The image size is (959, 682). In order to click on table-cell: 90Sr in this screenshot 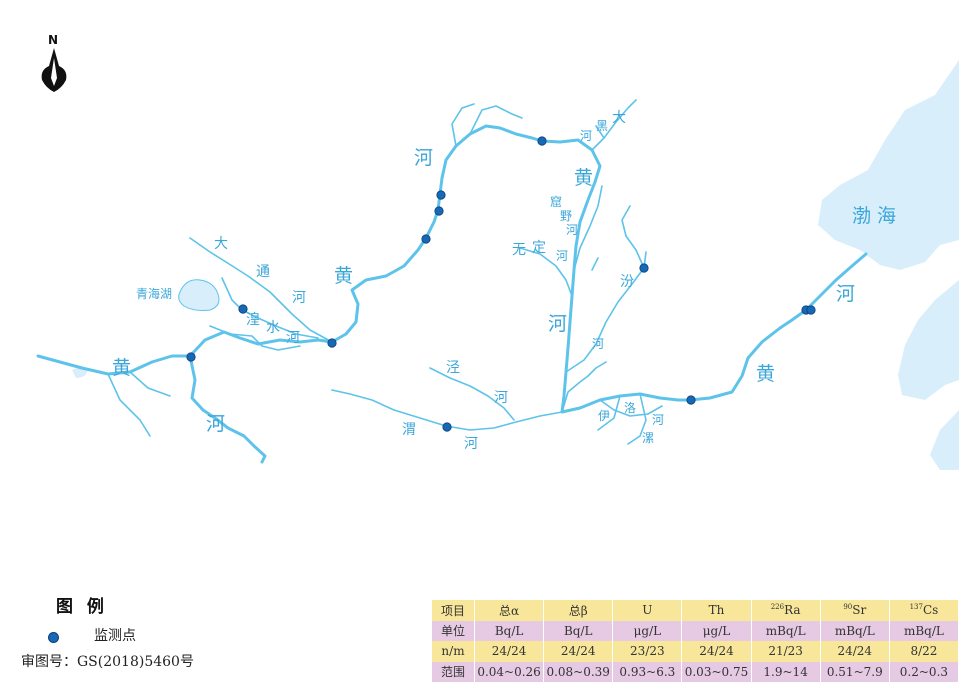, I will do `click(855, 610)`.